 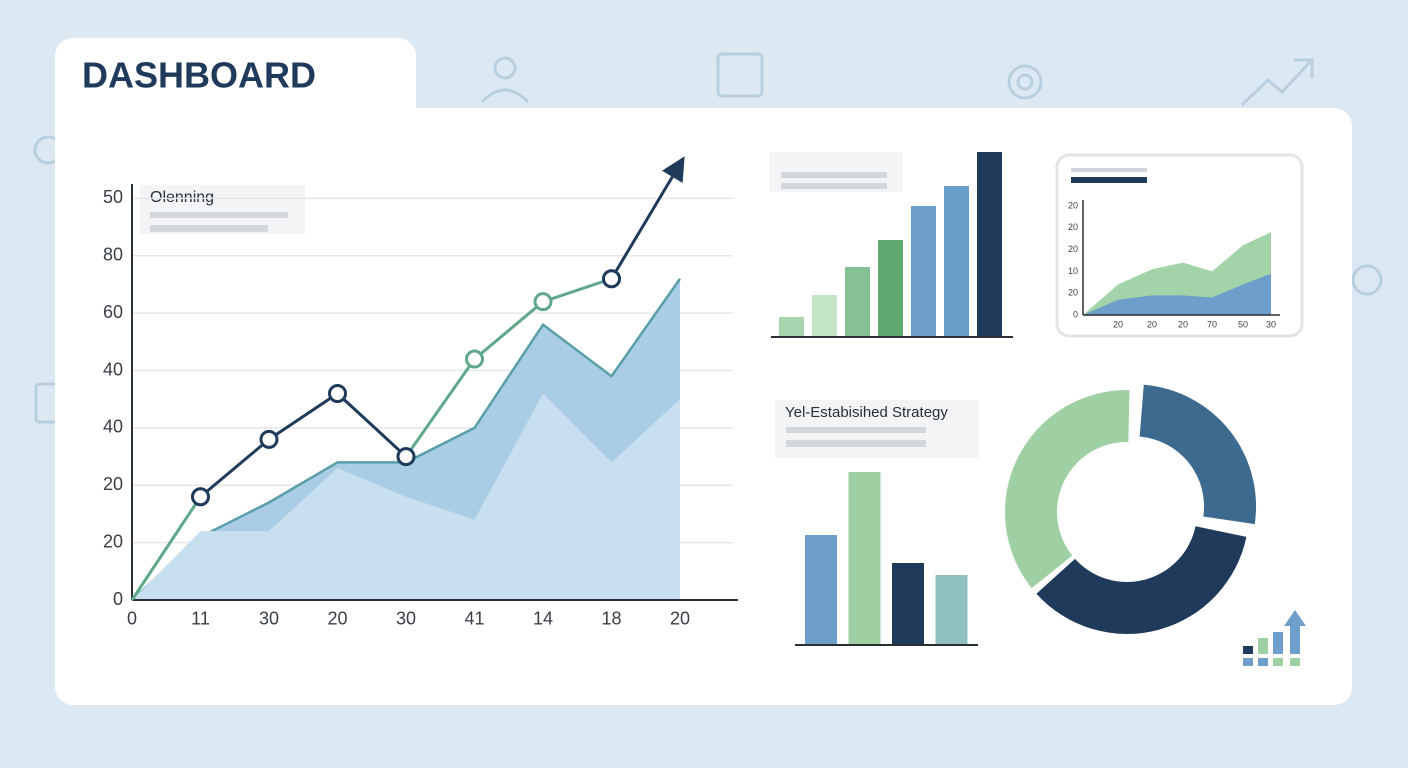 I want to click on x-tick-label: 70, so click(x=1212, y=324).